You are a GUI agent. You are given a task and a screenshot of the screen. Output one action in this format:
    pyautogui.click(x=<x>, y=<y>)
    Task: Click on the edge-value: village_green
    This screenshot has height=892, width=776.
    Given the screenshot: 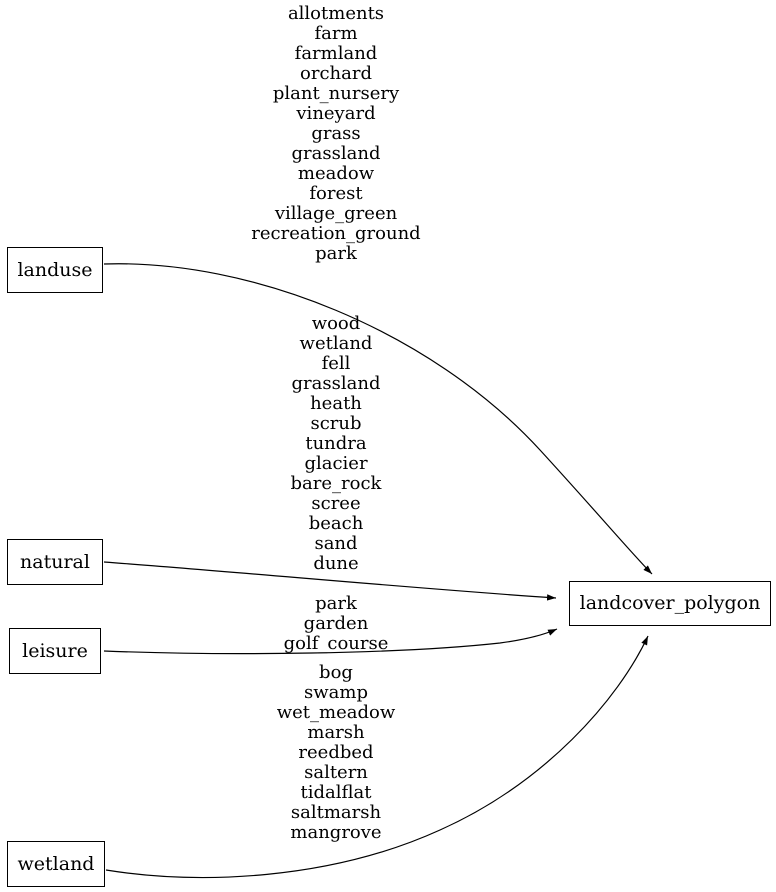 What is the action you would take?
    pyautogui.click(x=336, y=213)
    